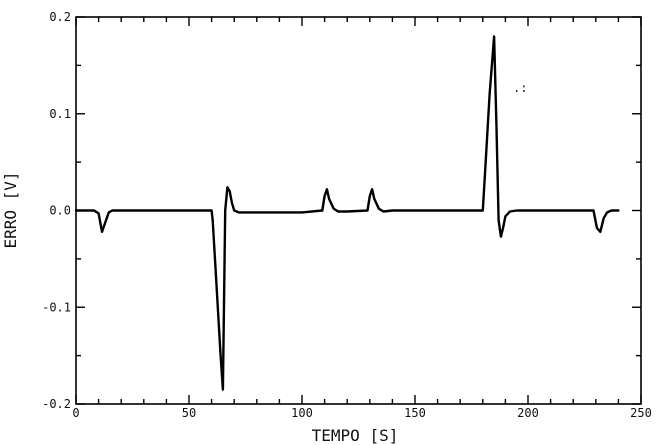  Describe the element at coordinates (641, 413) in the screenshot. I see `x-tick-label: 250` at that location.